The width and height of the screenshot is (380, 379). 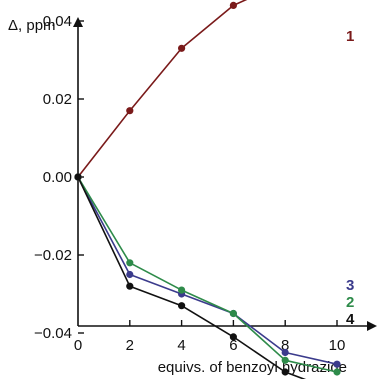 I want to click on y-axis-title: Δ, ppm, so click(x=32, y=25).